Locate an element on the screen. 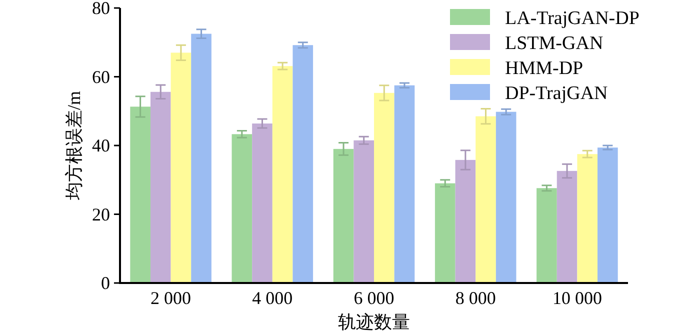 This screenshot has height=333, width=700. x-axis-title: 轨迹数量 is located at coordinates (374, 322).